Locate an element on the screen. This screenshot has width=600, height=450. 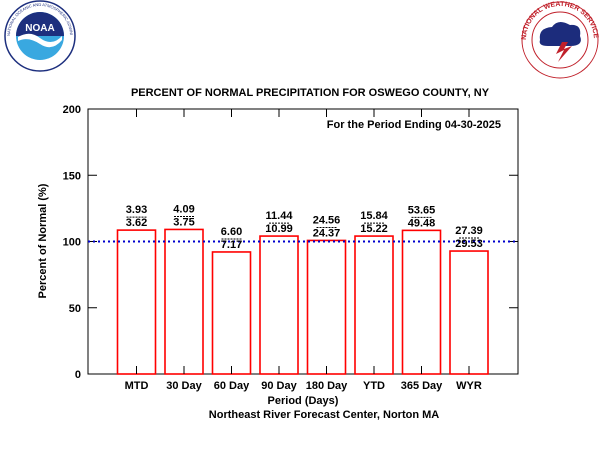
chart-subtitle: For the Period Ending 04-30-2025 is located at coordinates (414, 125).